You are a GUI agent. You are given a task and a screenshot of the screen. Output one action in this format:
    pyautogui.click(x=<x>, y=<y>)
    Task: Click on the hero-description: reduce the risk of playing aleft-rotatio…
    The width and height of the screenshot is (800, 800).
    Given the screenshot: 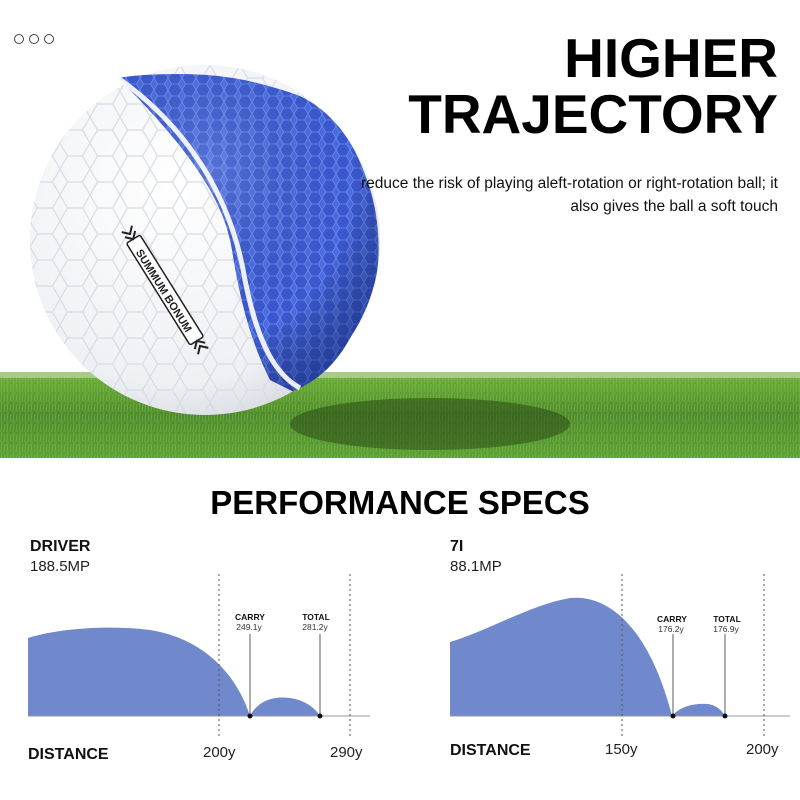 What is the action you would take?
    pyautogui.click(x=569, y=195)
    